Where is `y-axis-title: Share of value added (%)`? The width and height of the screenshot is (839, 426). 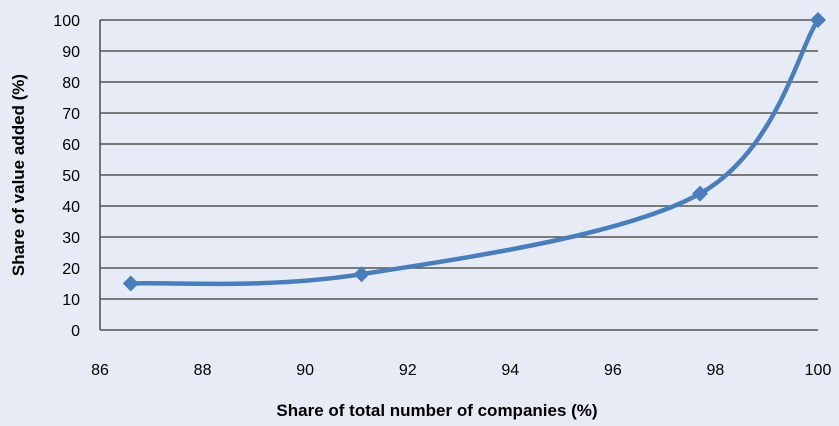 y-axis-title: Share of value added (%) is located at coordinates (18, 175).